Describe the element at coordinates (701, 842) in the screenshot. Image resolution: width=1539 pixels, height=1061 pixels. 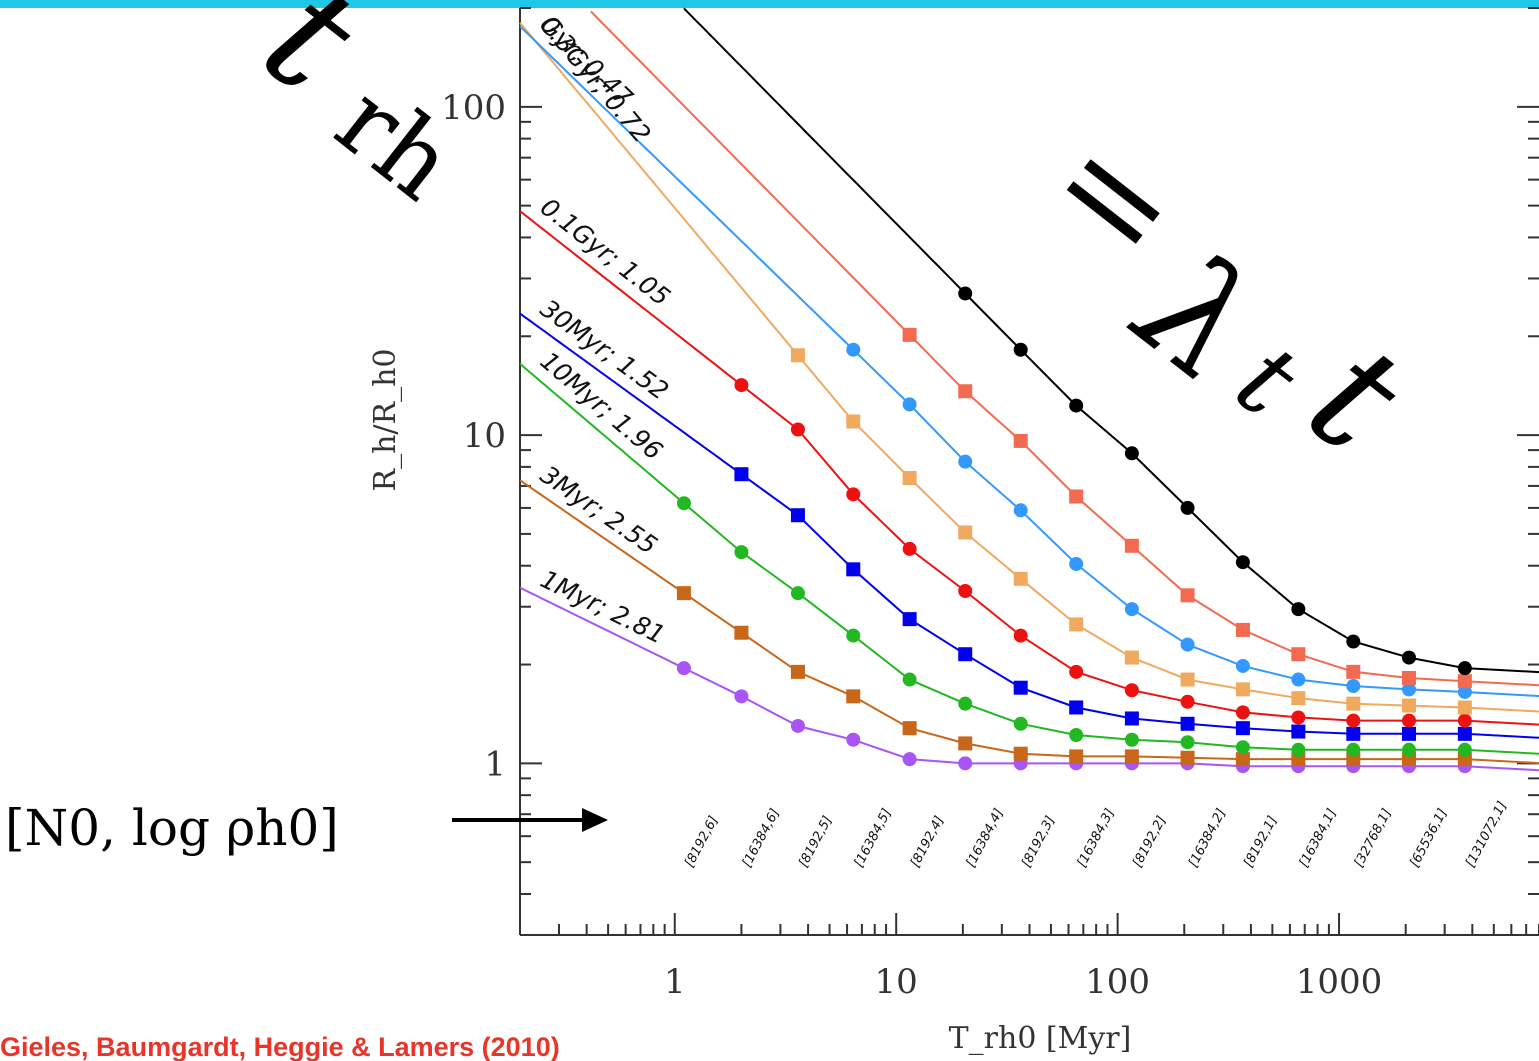
I see `point-label: [8192,6]` at that location.